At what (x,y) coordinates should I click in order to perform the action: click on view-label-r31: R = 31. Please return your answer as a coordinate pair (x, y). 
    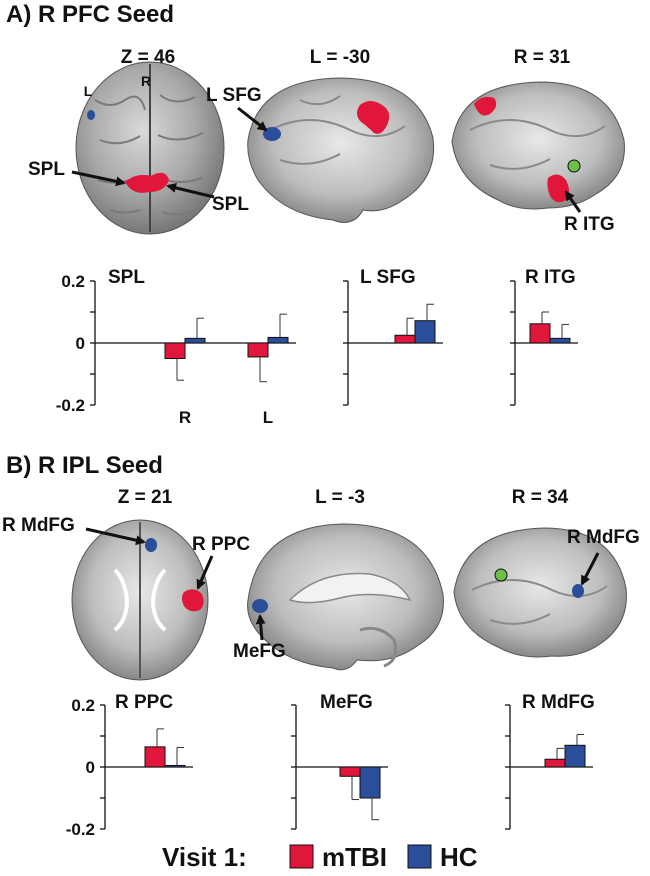
    Looking at the image, I should click on (542, 57).